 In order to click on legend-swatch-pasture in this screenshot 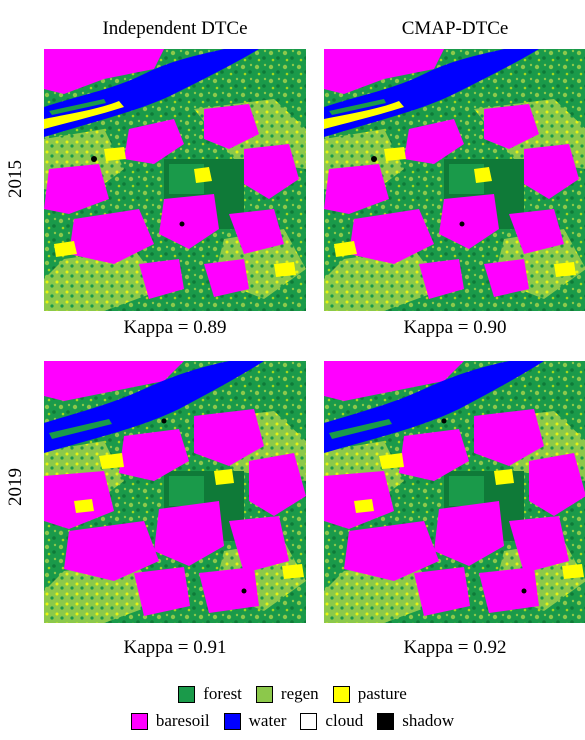, I will do `click(341, 694)`.